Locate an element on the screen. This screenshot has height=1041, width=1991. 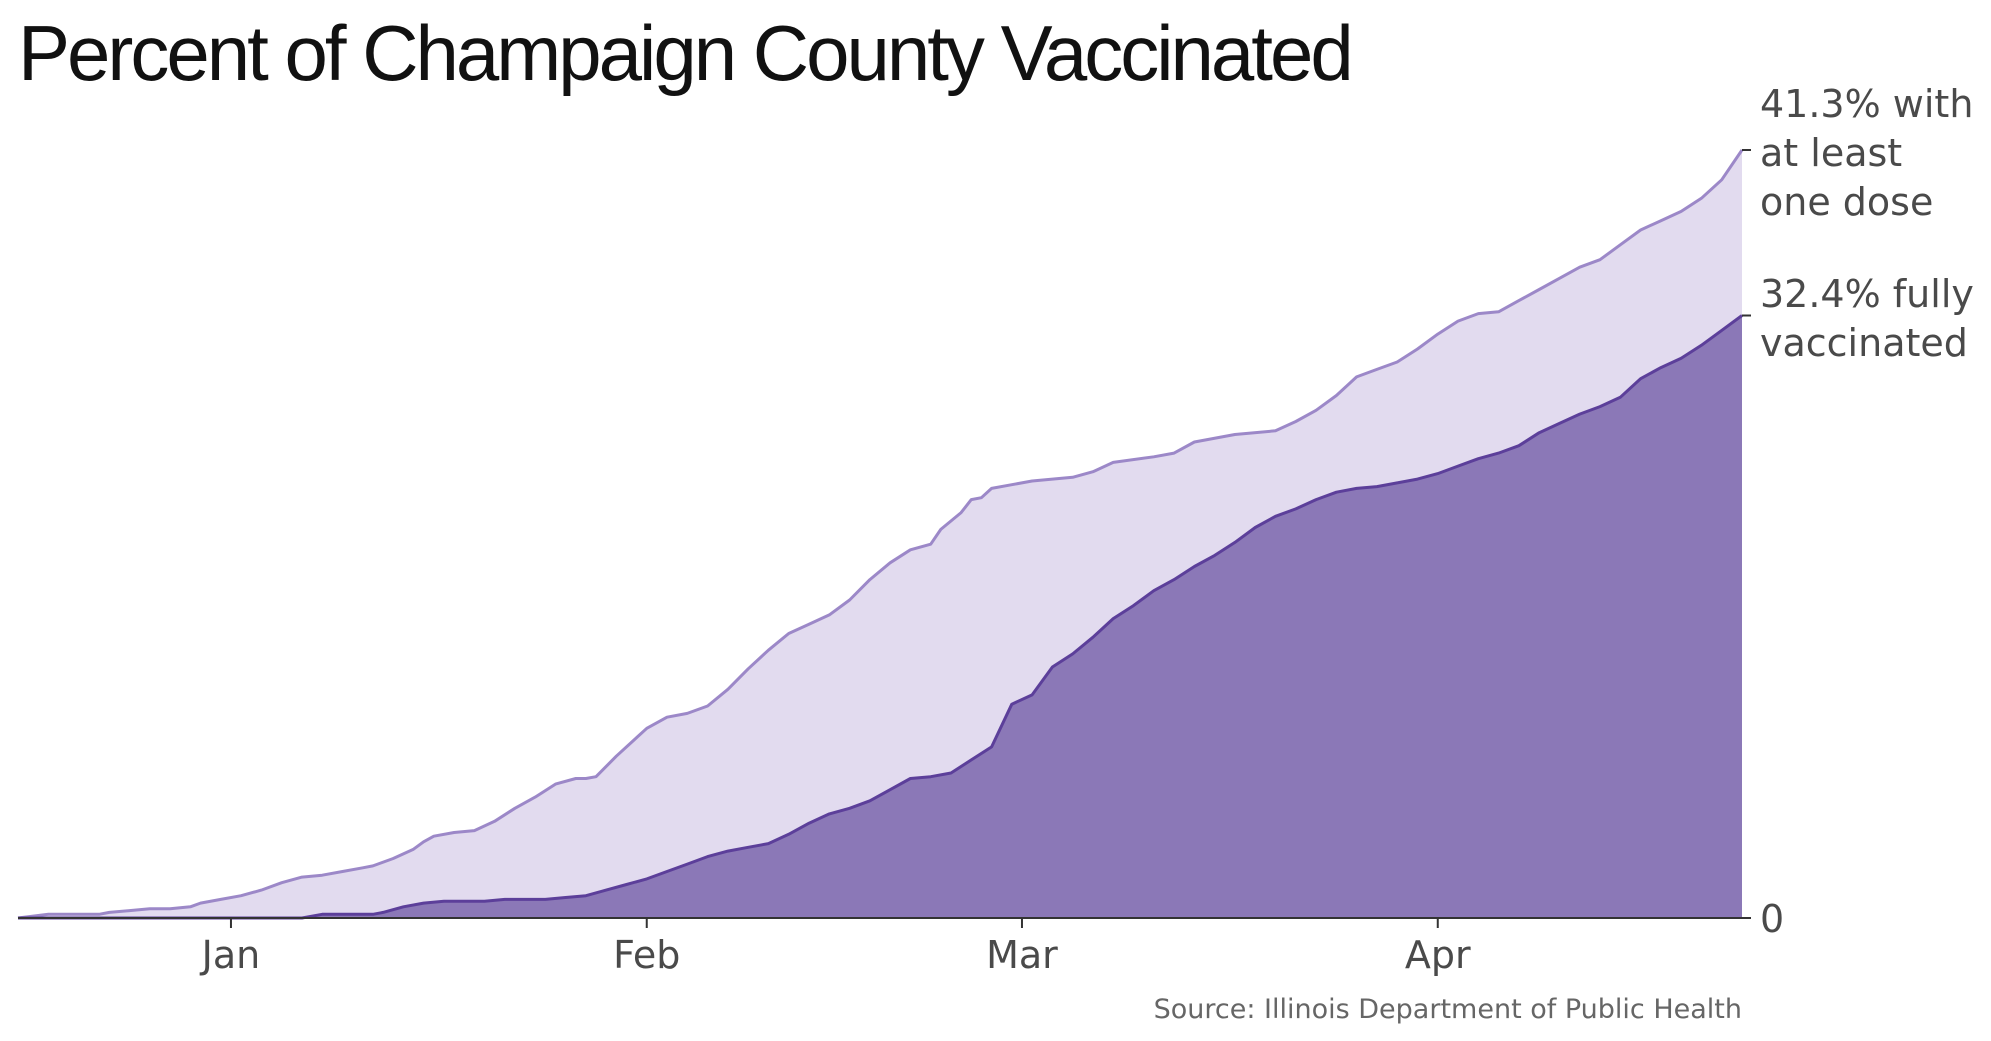
x-tick-label: Jan is located at coordinates (230, 955).